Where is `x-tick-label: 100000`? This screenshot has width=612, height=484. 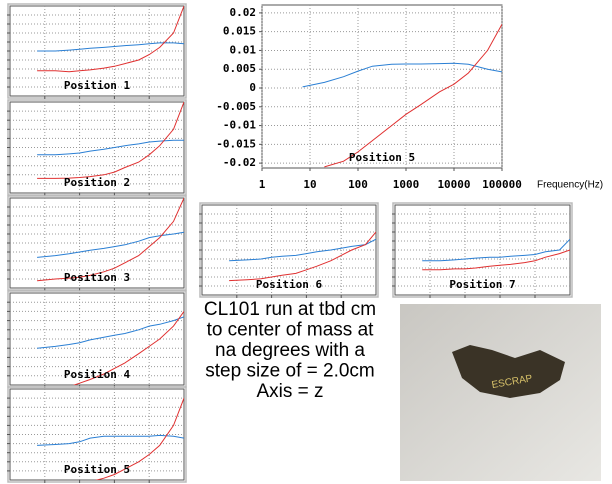
x-tick-label: 100000 is located at coordinates (502, 184).